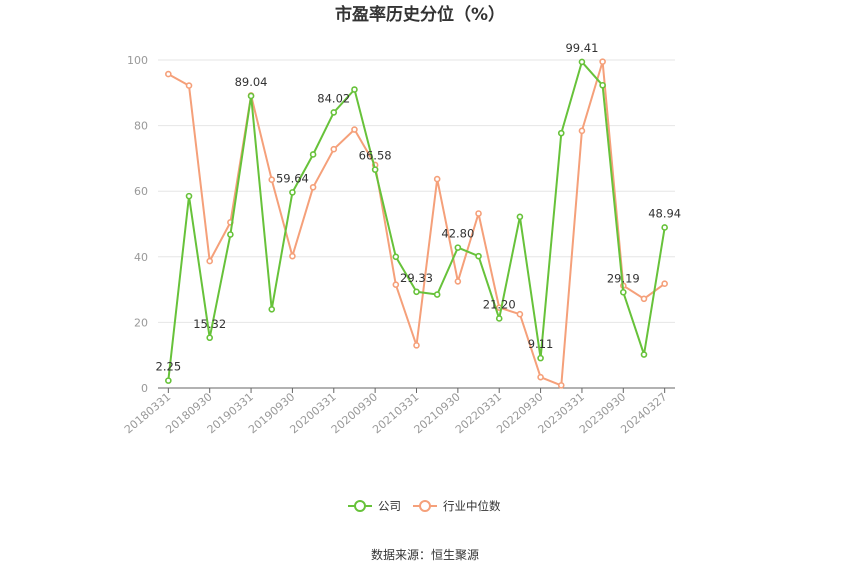  What do you see at coordinates (389, 506) in the screenshot?
I see `legend-company-label: 公司` at bounding box center [389, 506].